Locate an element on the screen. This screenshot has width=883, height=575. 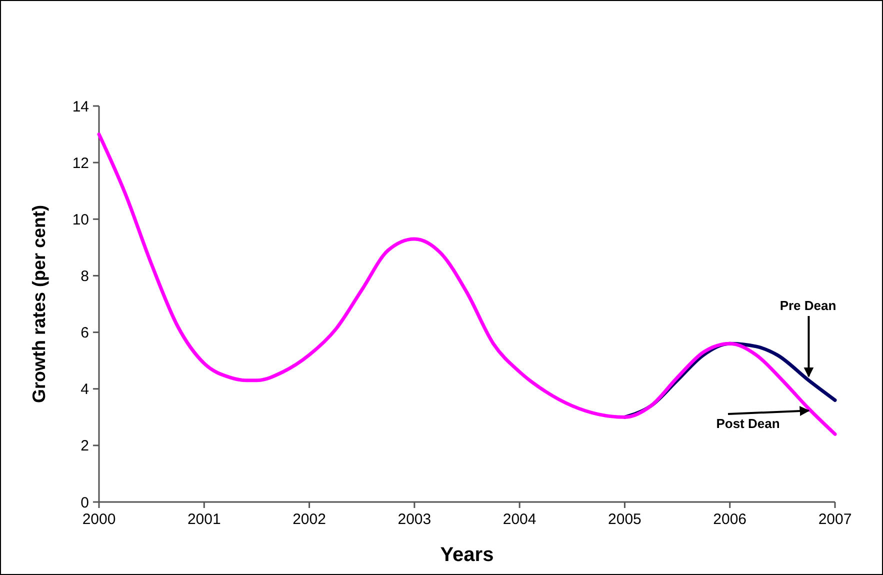
x-tick-label: 2002 is located at coordinates (309, 519).